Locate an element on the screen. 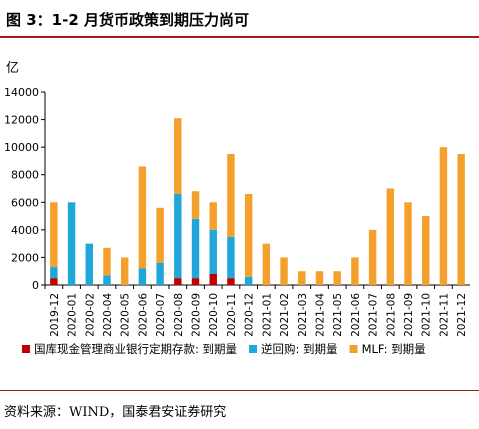 This screenshot has width=479, height=429. x-tick-label: 2020-06 is located at coordinates (143, 315).